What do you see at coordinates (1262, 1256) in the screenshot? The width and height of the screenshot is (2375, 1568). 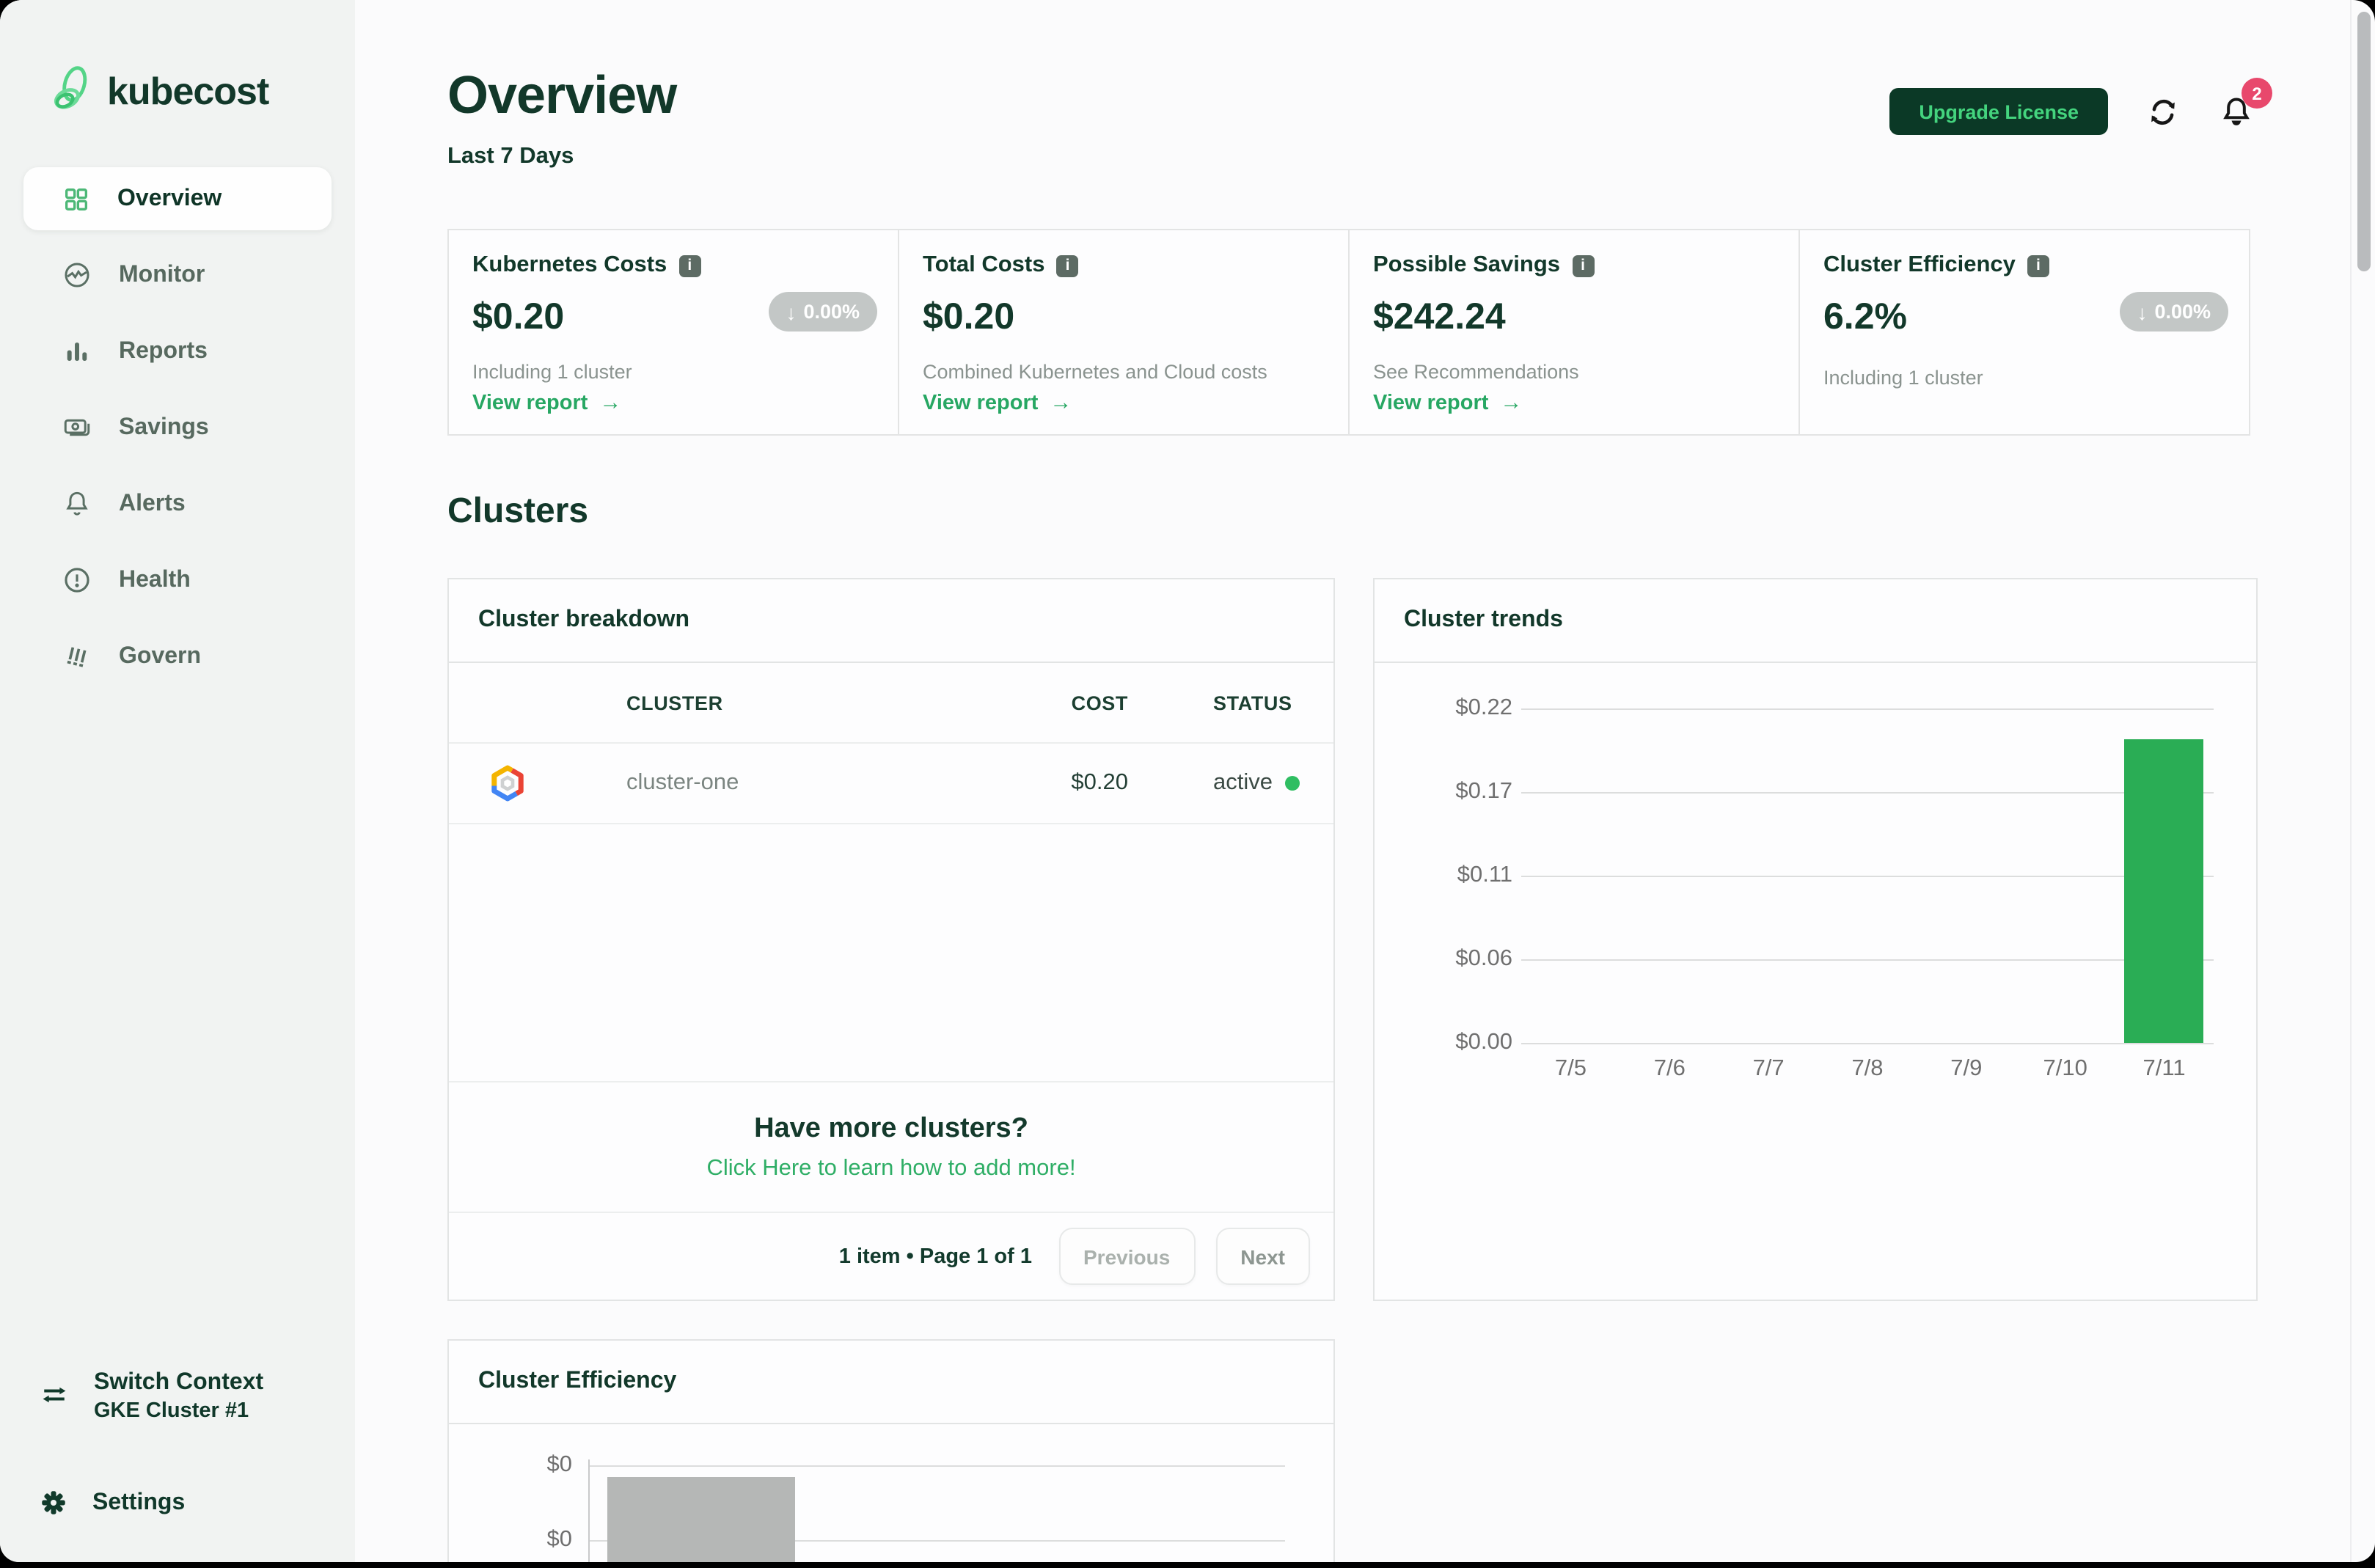 I see `next-page-button: Next` at bounding box center [1262, 1256].